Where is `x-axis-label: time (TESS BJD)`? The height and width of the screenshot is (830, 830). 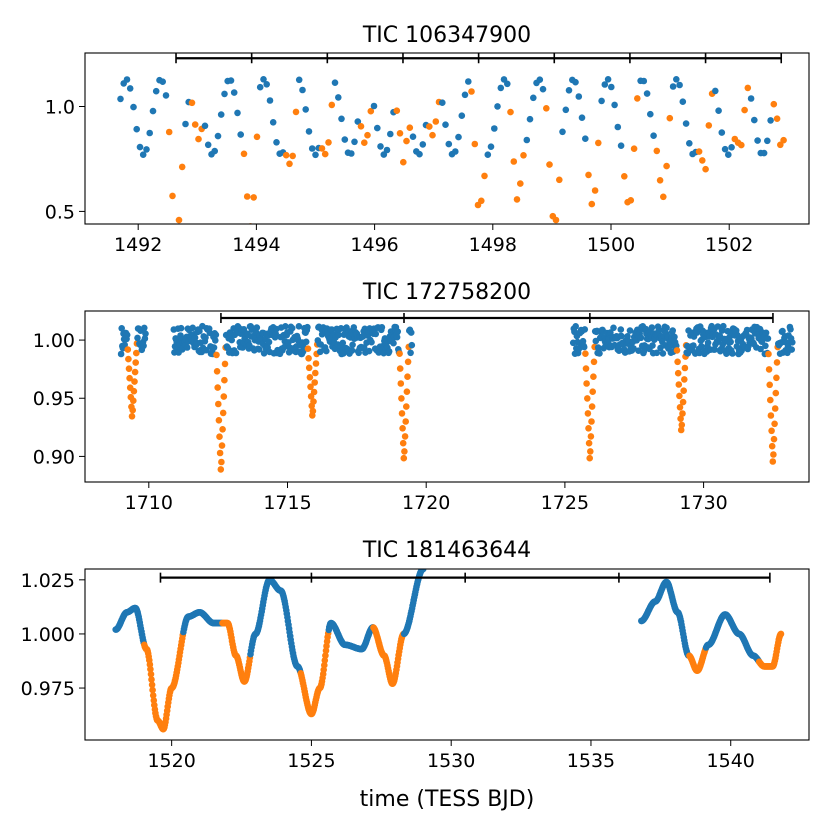
x-axis-label: time (TESS BJD) is located at coordinates (447, 799).